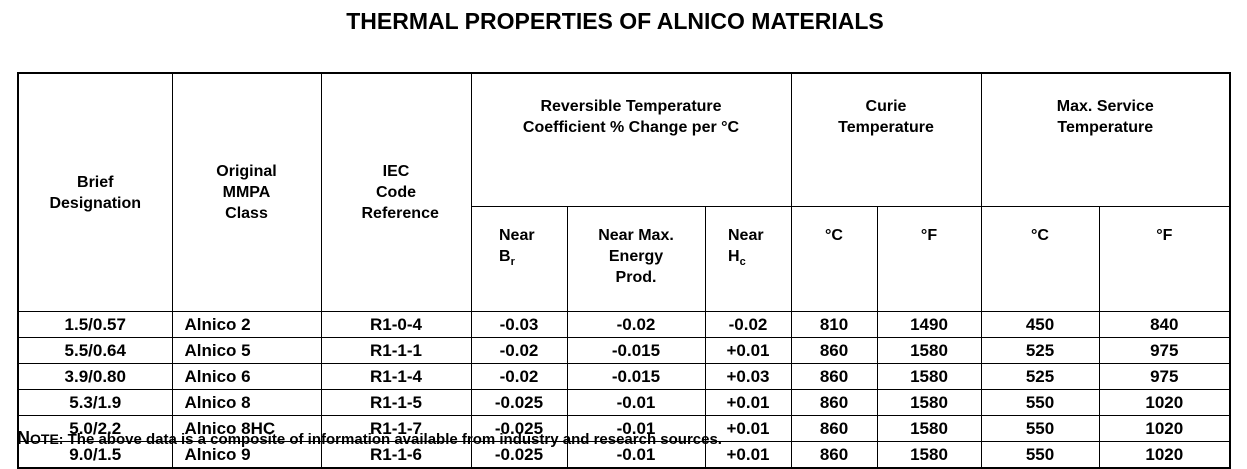 Image resolution: width=1247 pixels, height=469 pixels. What do you see at coordinates (1040, 324) in the screenshot?
I see `table-cell: 450` at bounding box center [1040, 324].